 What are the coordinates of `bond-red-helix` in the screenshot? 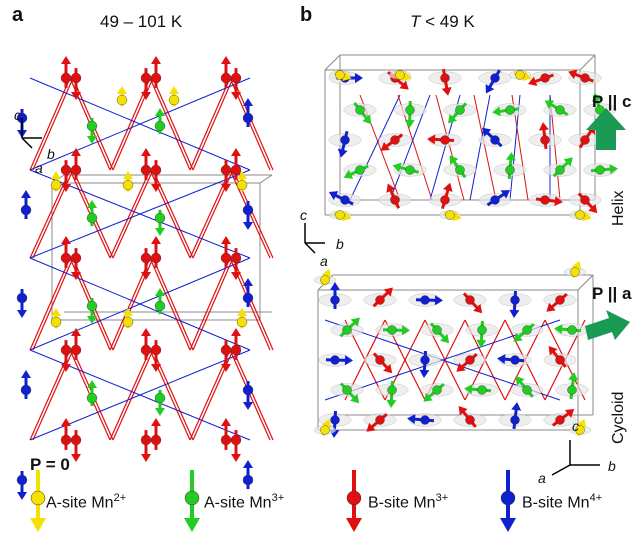 It's located at (485, 147).